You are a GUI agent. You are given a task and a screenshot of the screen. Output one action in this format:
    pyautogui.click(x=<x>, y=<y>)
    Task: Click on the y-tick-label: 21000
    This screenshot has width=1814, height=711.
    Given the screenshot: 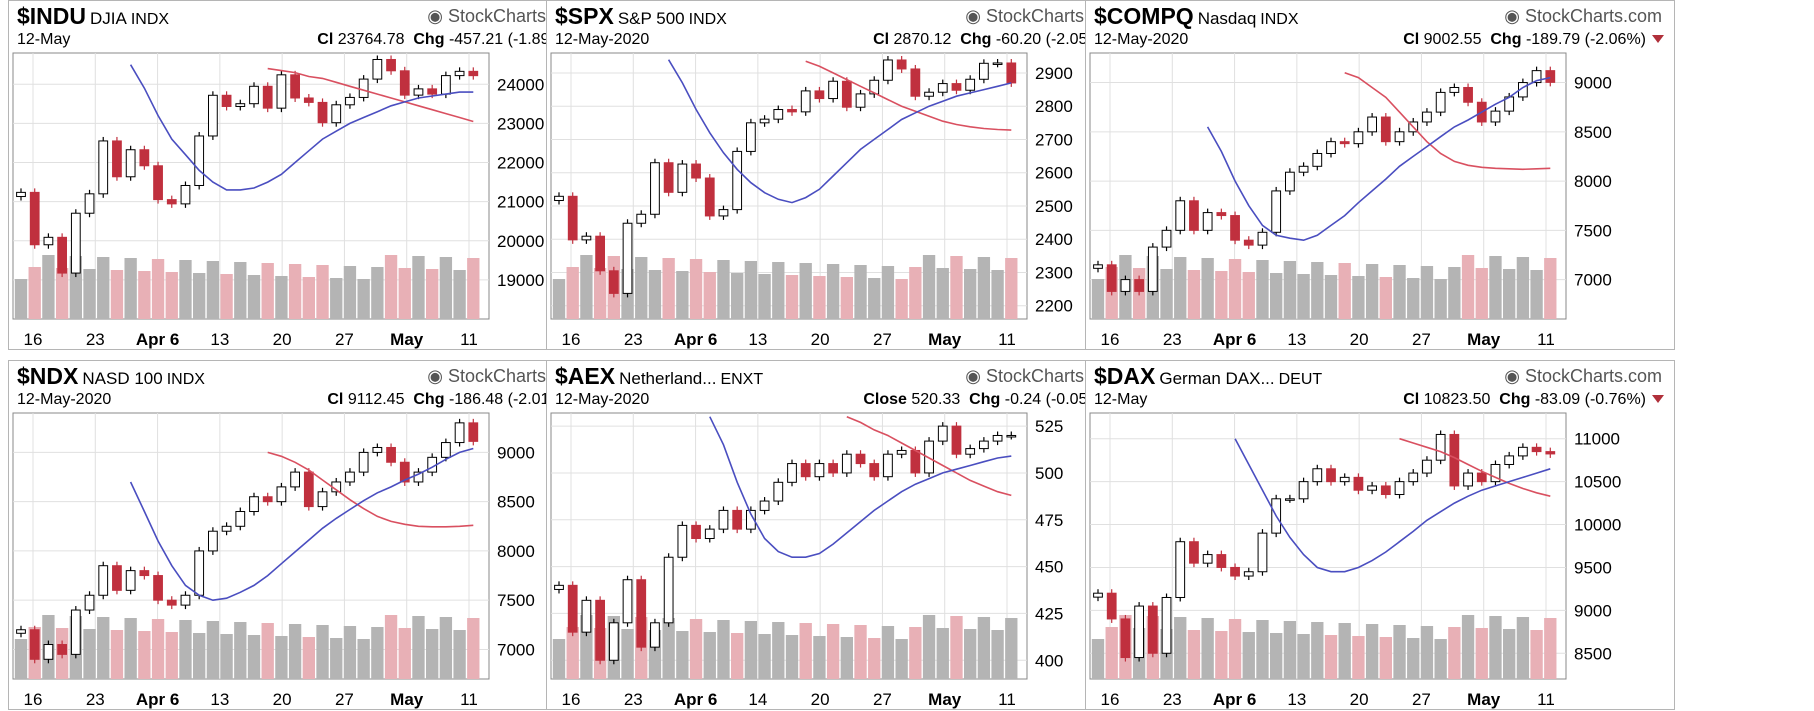 What is the action you would take?
    pyautogui.click(x=520, y=202)
    